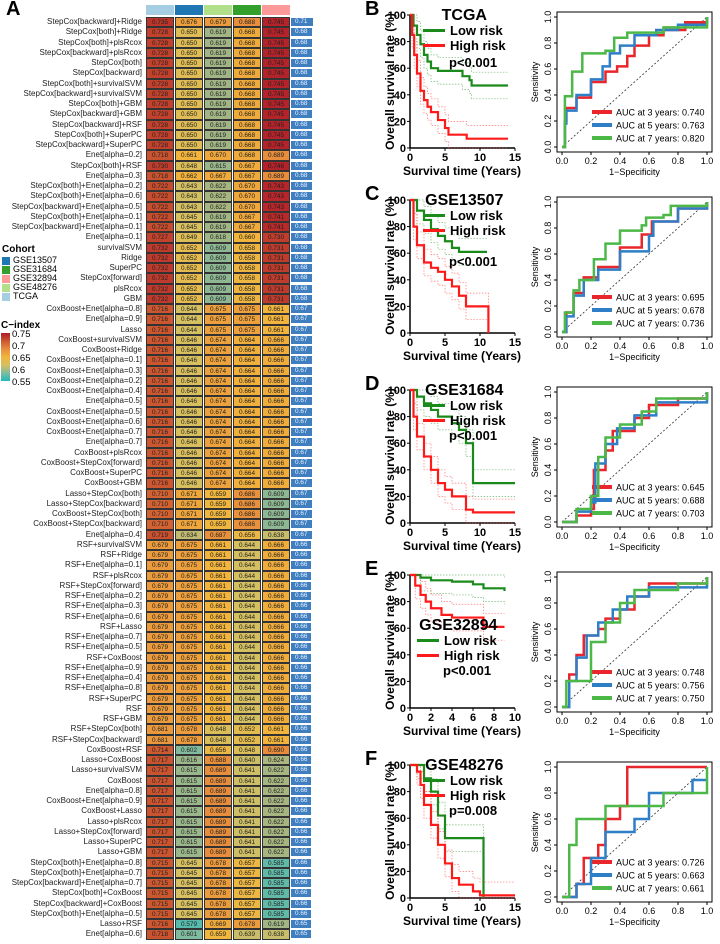 The height and width of the screenshot is (944, 720). What do you see at coordinates (301, 924) in the screenshot?
I see `mean-cindex-bar: 0.65` at bounding box center [301, 924].